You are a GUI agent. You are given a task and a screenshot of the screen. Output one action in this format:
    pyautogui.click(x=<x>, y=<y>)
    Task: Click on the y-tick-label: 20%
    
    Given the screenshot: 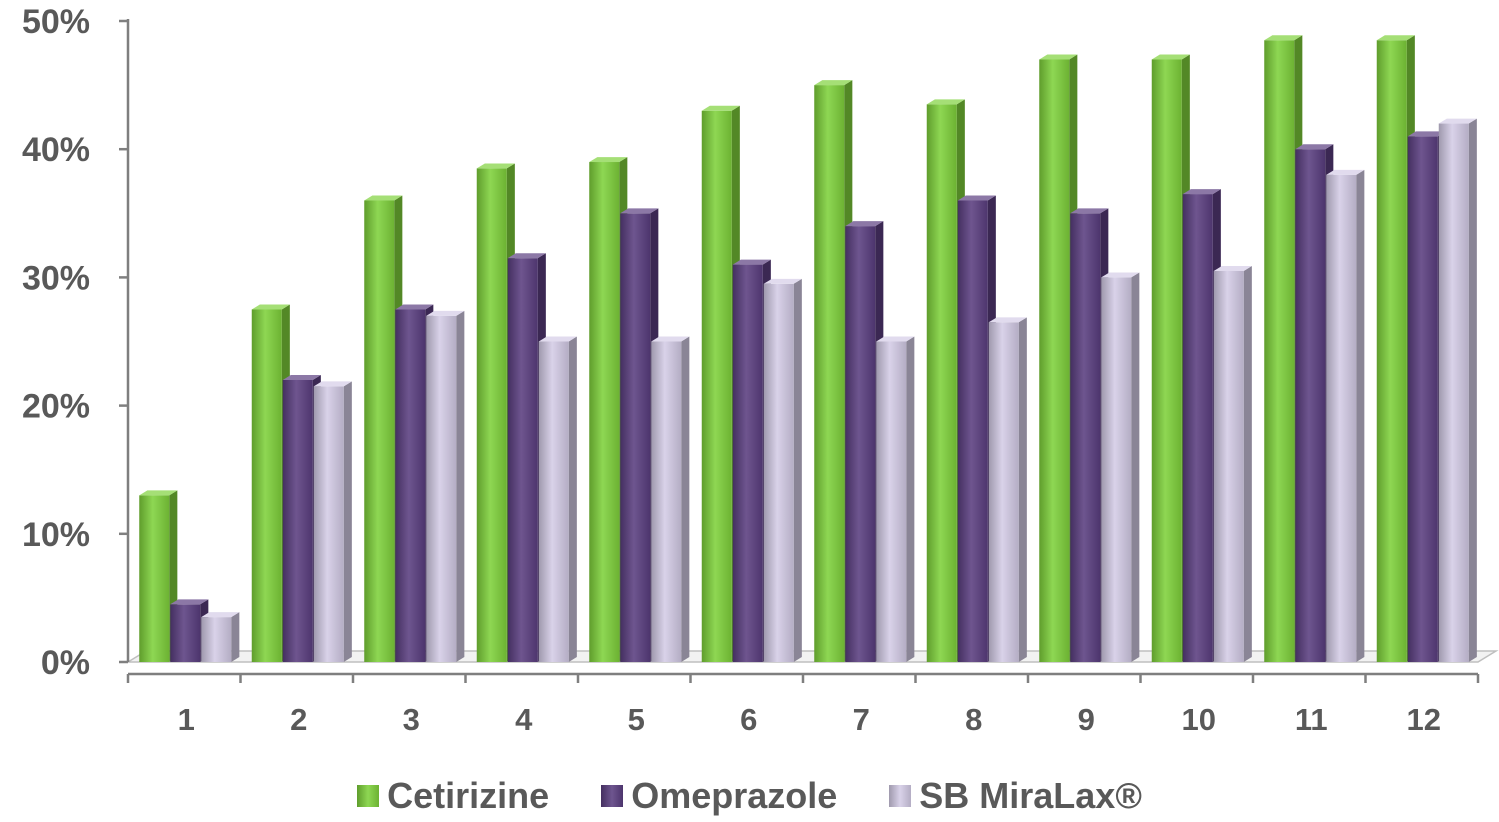 What is the action you would take?
    pyautogui.click(x=56, y=407)
    